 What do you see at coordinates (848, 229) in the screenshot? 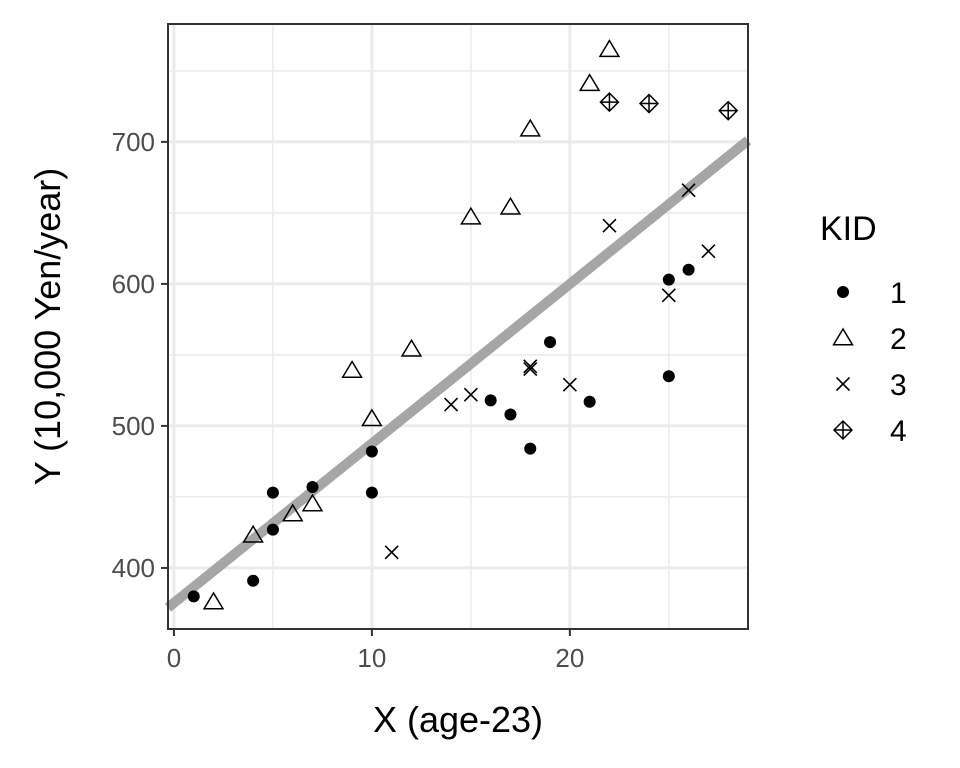
I see `legend-title: KID` at bounding box center [848, 229].